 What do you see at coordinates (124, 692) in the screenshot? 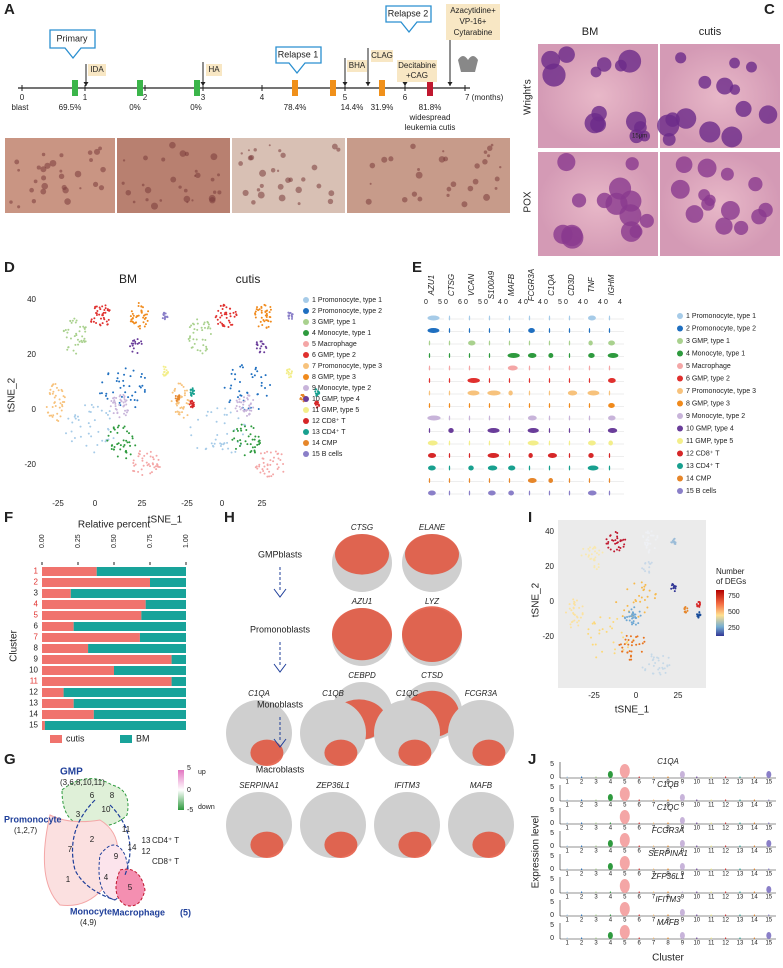
I see `bar-segment` at bounding box center [124, 692].